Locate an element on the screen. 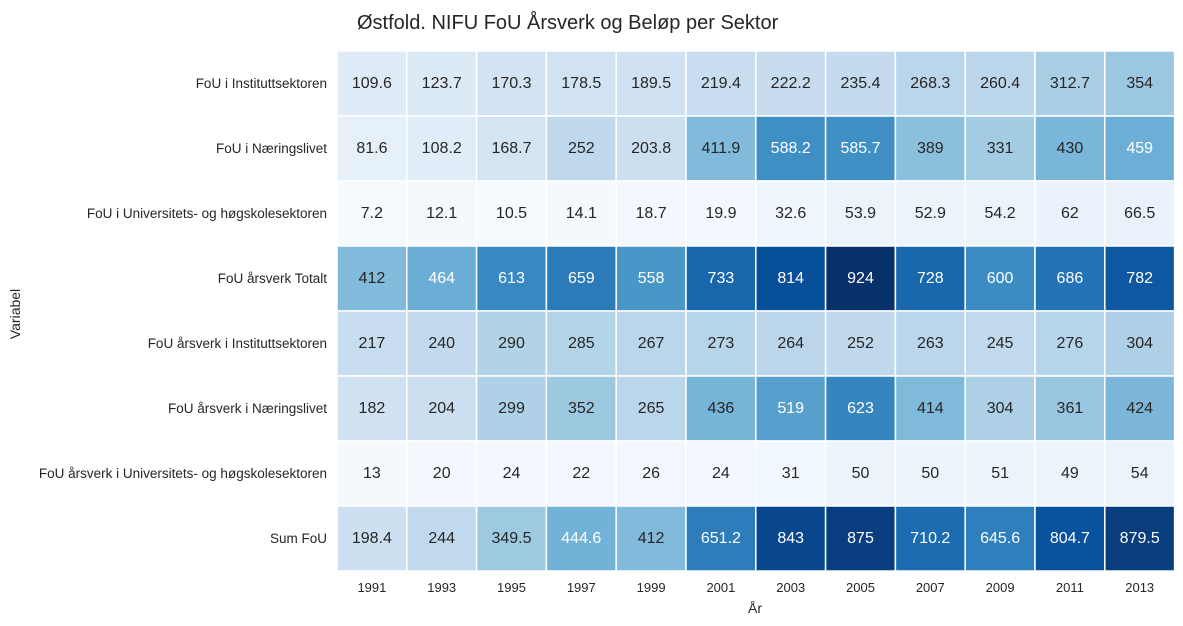 Image resolution: width=1183 pixels, height=626 pixels. cell-value-label: 182 is located at coordinates (372, 408).